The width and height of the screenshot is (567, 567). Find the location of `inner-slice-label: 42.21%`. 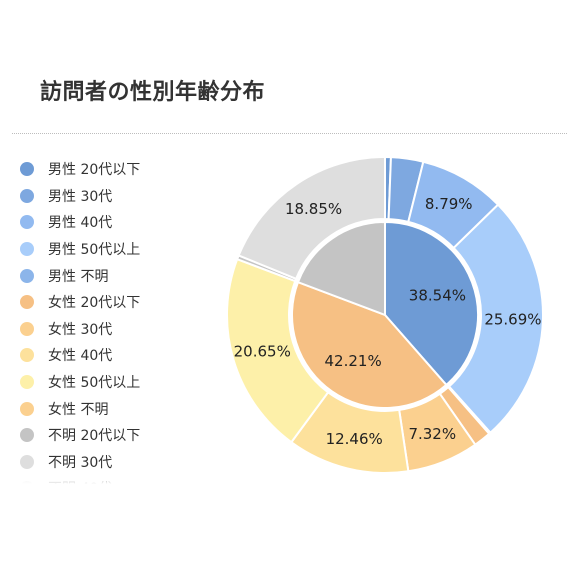

inner-slice-label: 42.21% is located at coordinates (353, 361).